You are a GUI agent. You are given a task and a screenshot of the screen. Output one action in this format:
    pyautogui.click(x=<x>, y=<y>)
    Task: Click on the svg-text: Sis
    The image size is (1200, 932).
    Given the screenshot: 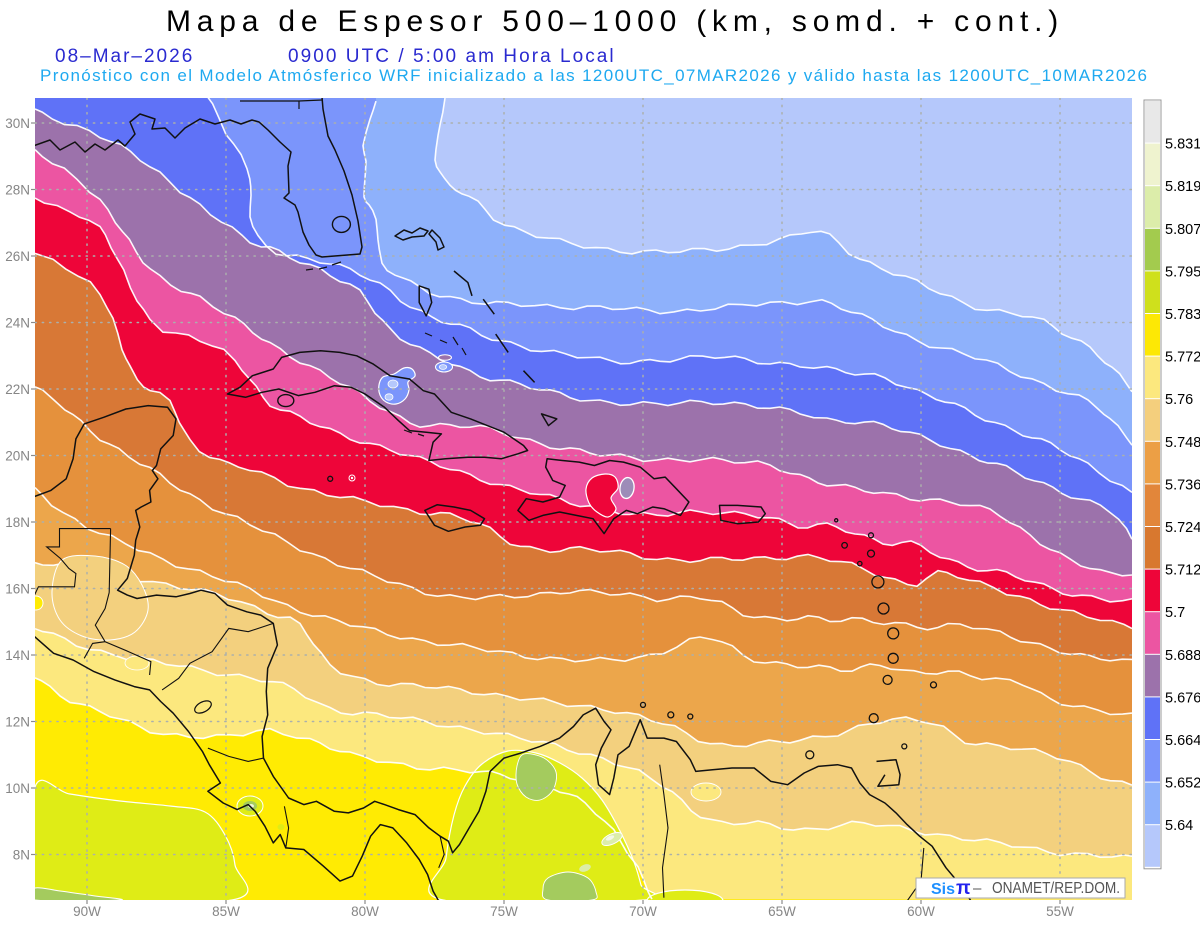 What is the action you would take?
    pyautogui.click(x=943, y=889)
    